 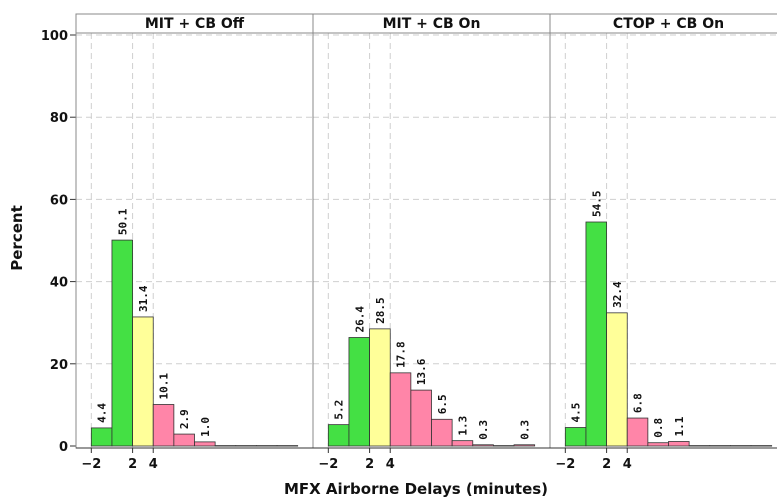 What do you see at coordinates (102, 413) in the screenshot?
I see `data-label: 4.4` at bounding box center [102, 413].